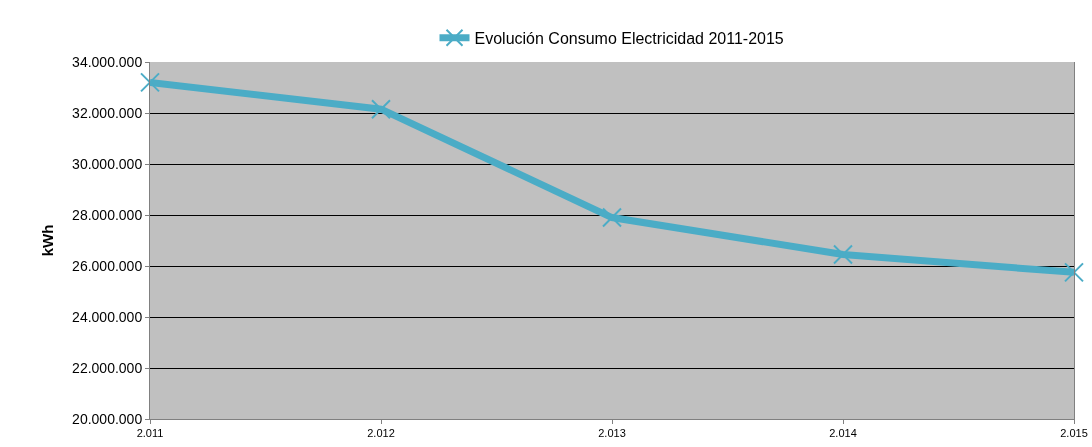  I want to click on x-tick-label: 2.014, so click(843, 433).